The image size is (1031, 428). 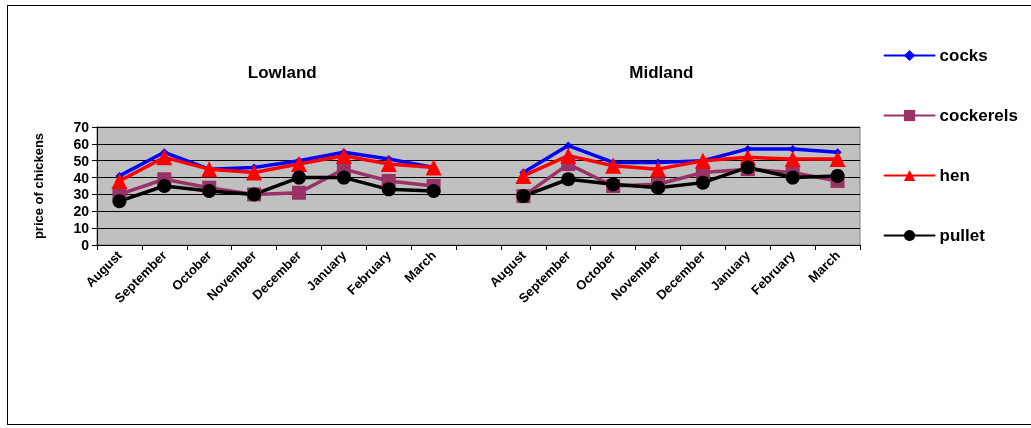 What do you see at coordinates (85, 245) in the screenshot?
I see `y-tick-label: 0` at bounding box center [85, 245].